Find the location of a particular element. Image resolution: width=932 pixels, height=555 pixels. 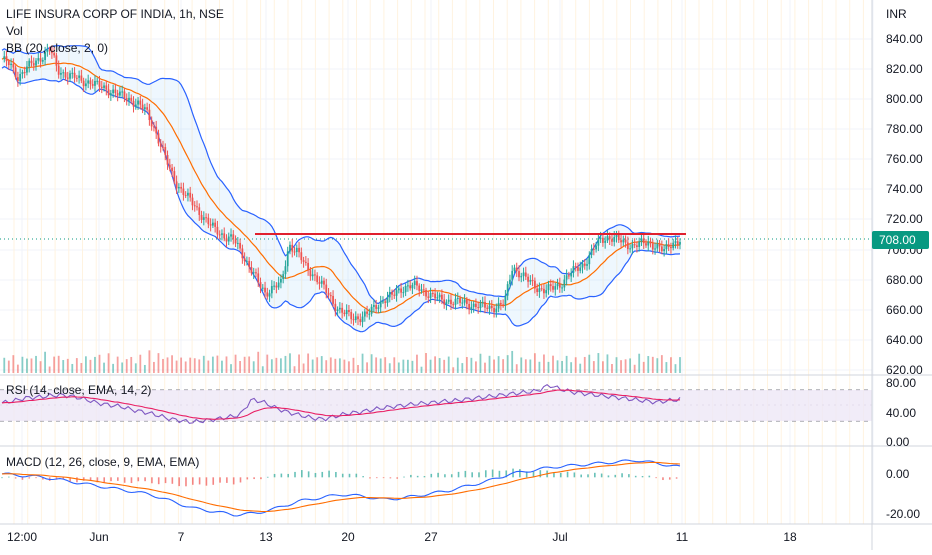

rsi-ma-line is located at coordinates (341, 404).